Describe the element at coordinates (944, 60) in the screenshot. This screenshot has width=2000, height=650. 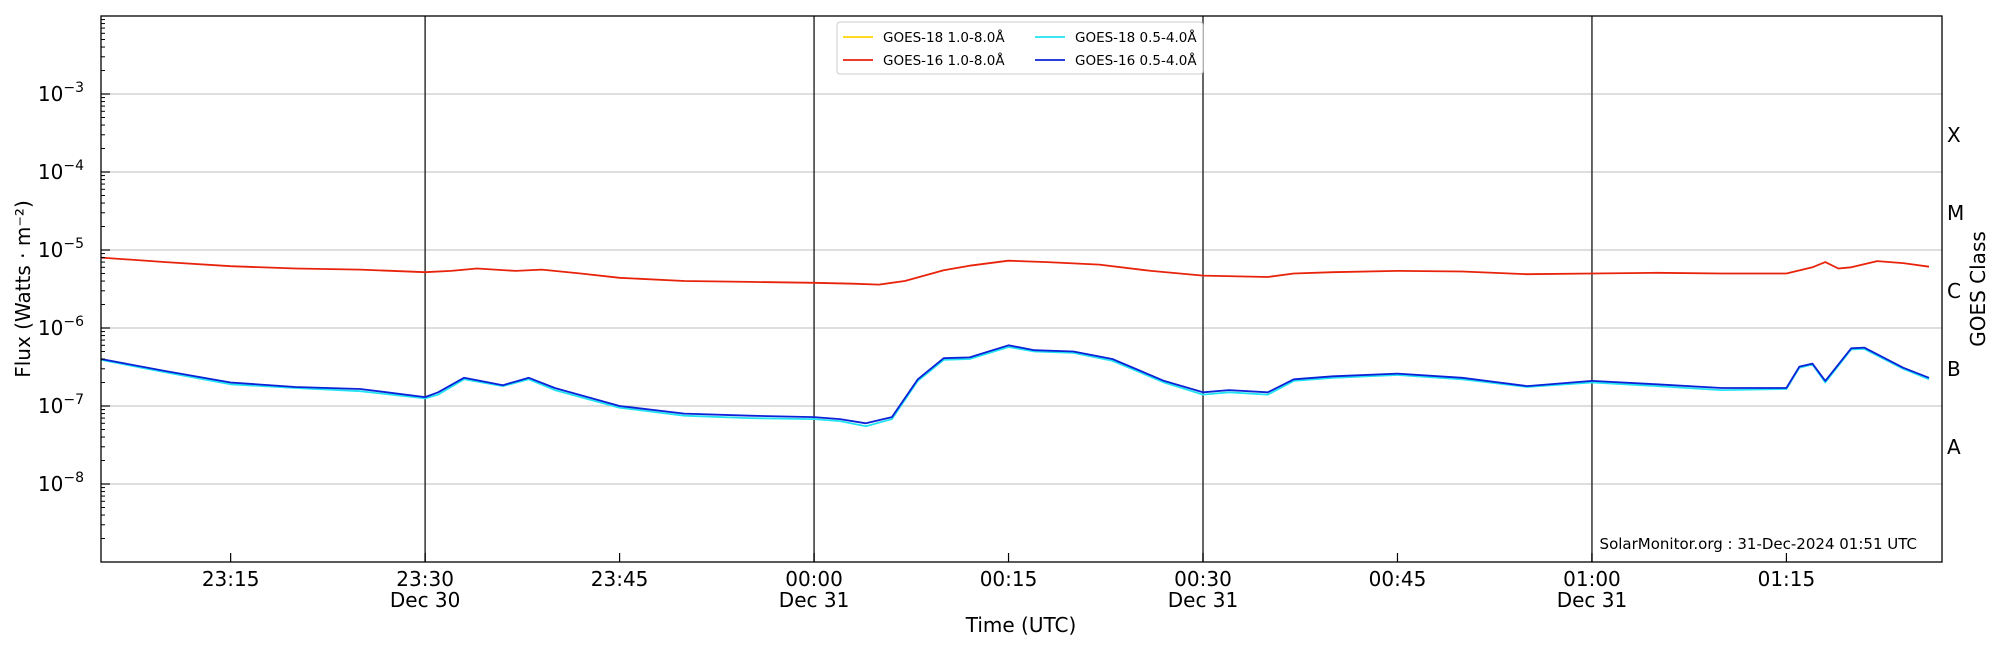
I see `legend-entry-label: GOES-16 1.0-8.0Å` at that location.